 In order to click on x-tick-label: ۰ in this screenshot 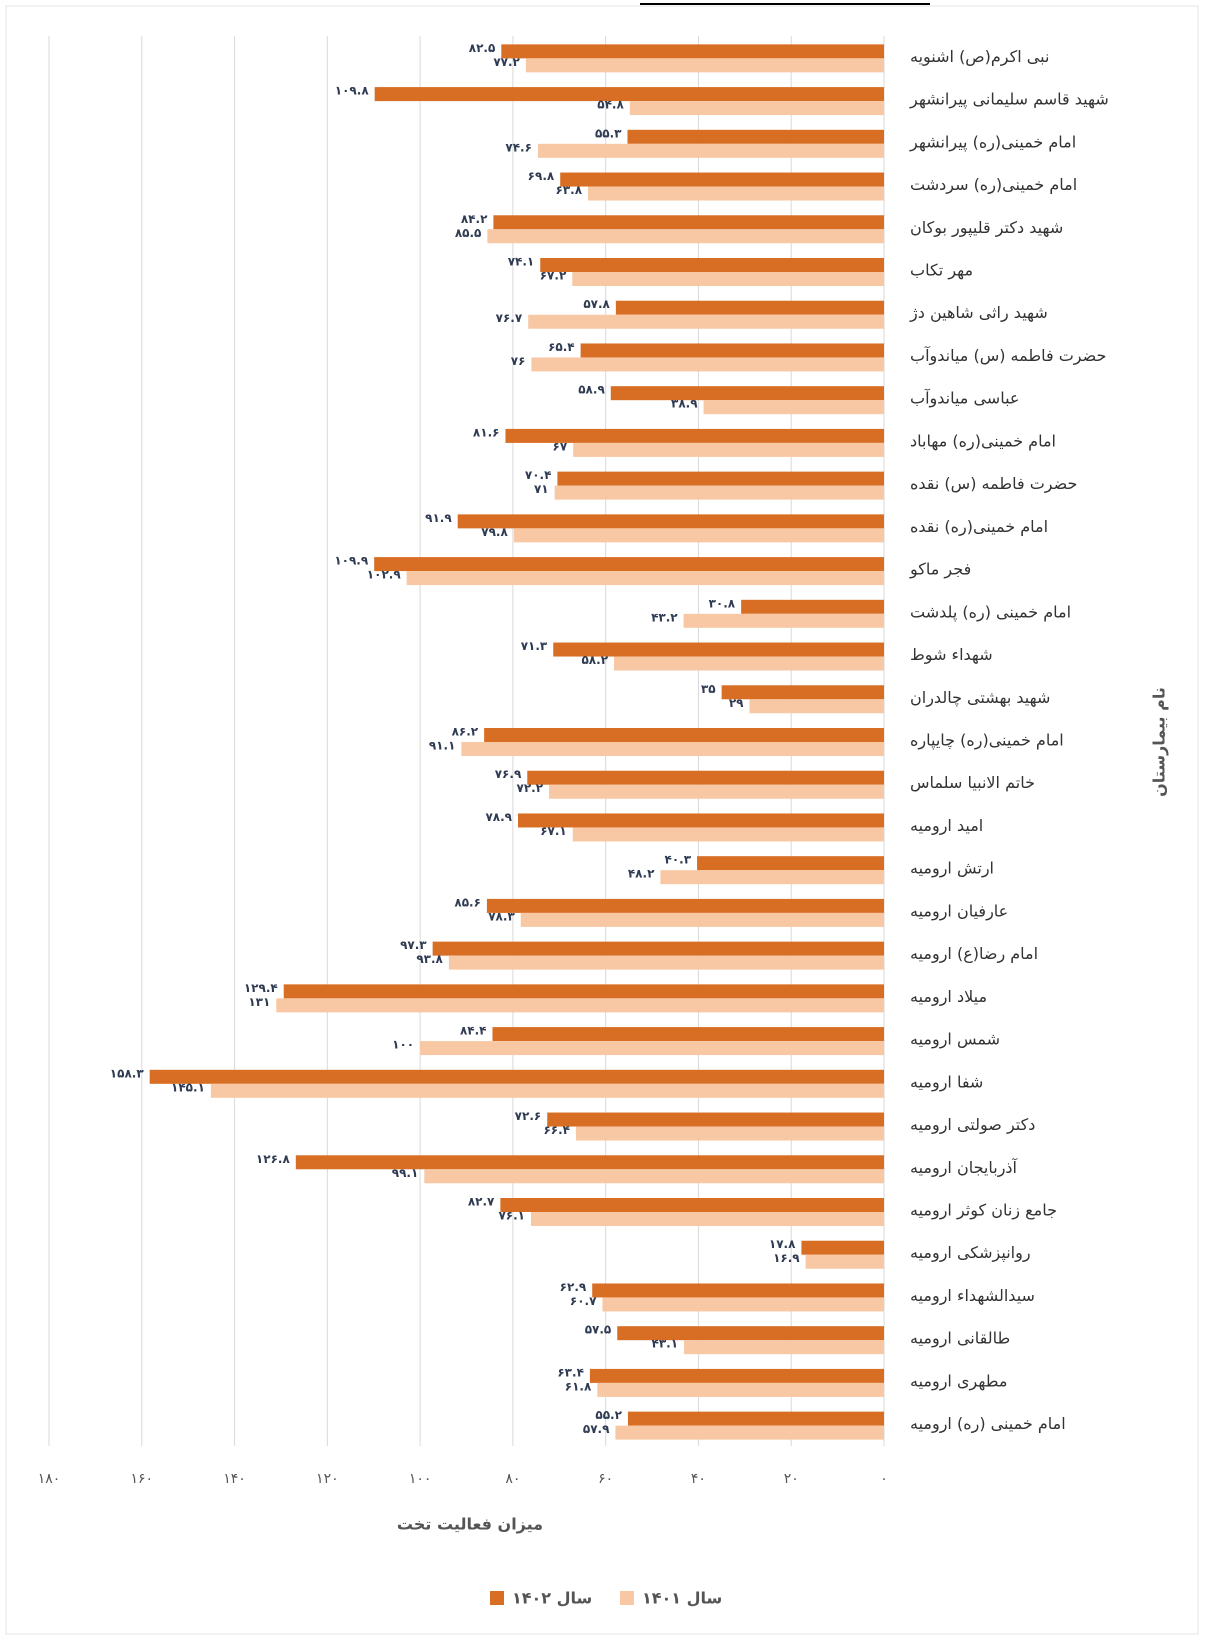, I will do `click(884, 1479)`.